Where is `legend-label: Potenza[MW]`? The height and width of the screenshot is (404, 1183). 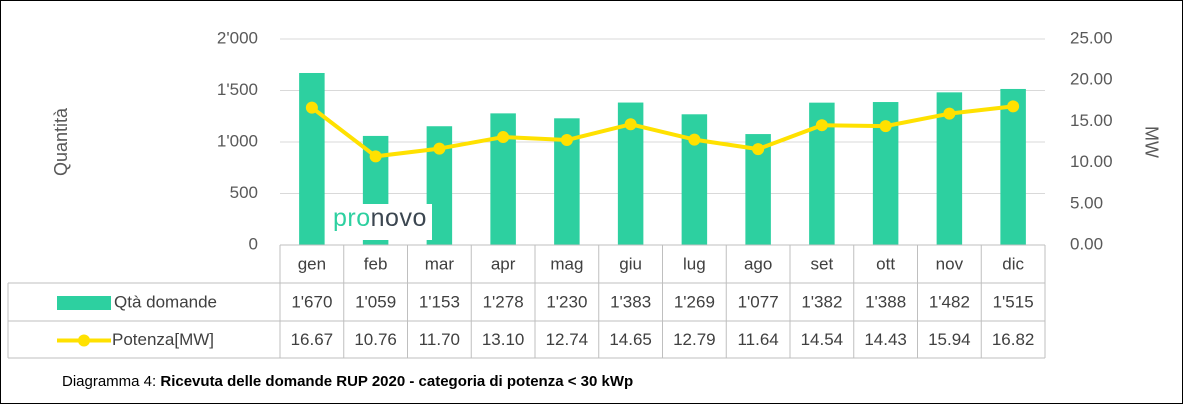
legend-label: Potenza[MW] is located at coordinates (163, 339).